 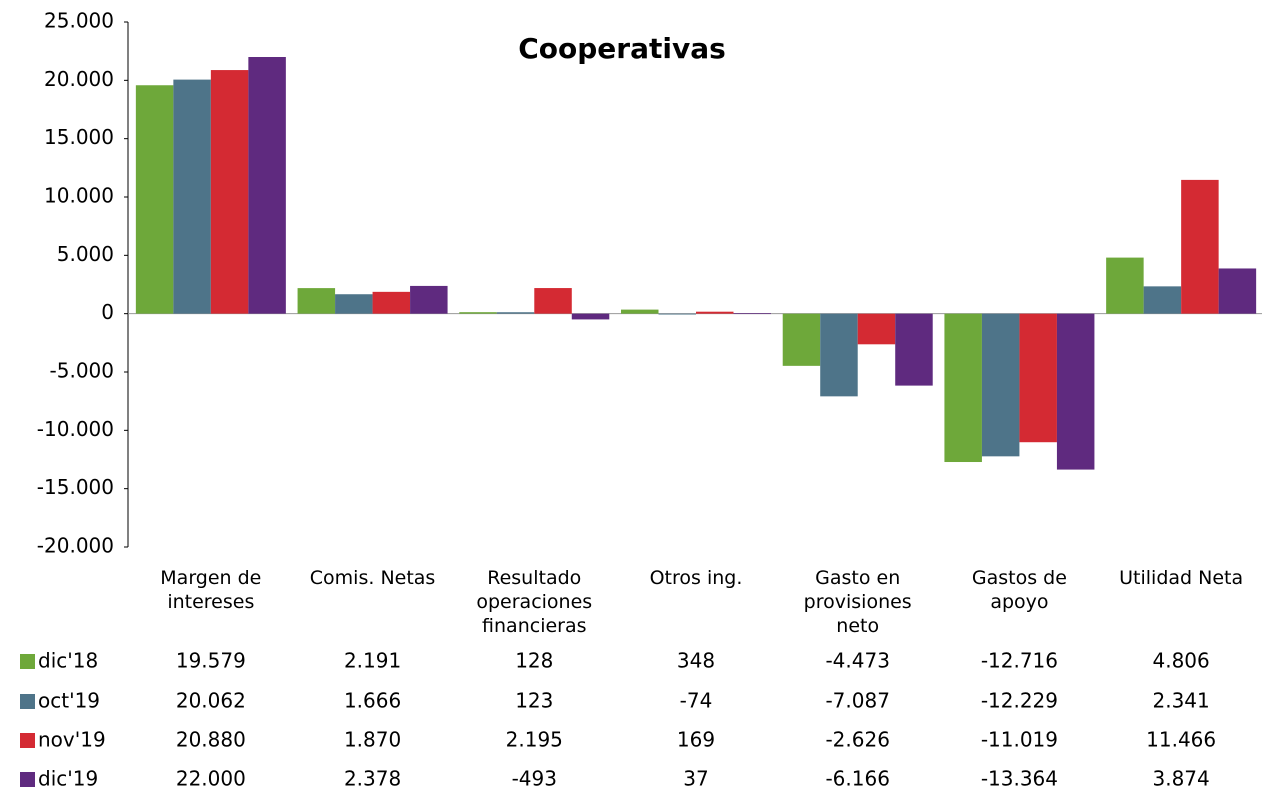 What do you see at coordinates (1181, 578) in the screenshot?
I see `category-label: Utilidad Neta` at bounding box center [1181, 578].